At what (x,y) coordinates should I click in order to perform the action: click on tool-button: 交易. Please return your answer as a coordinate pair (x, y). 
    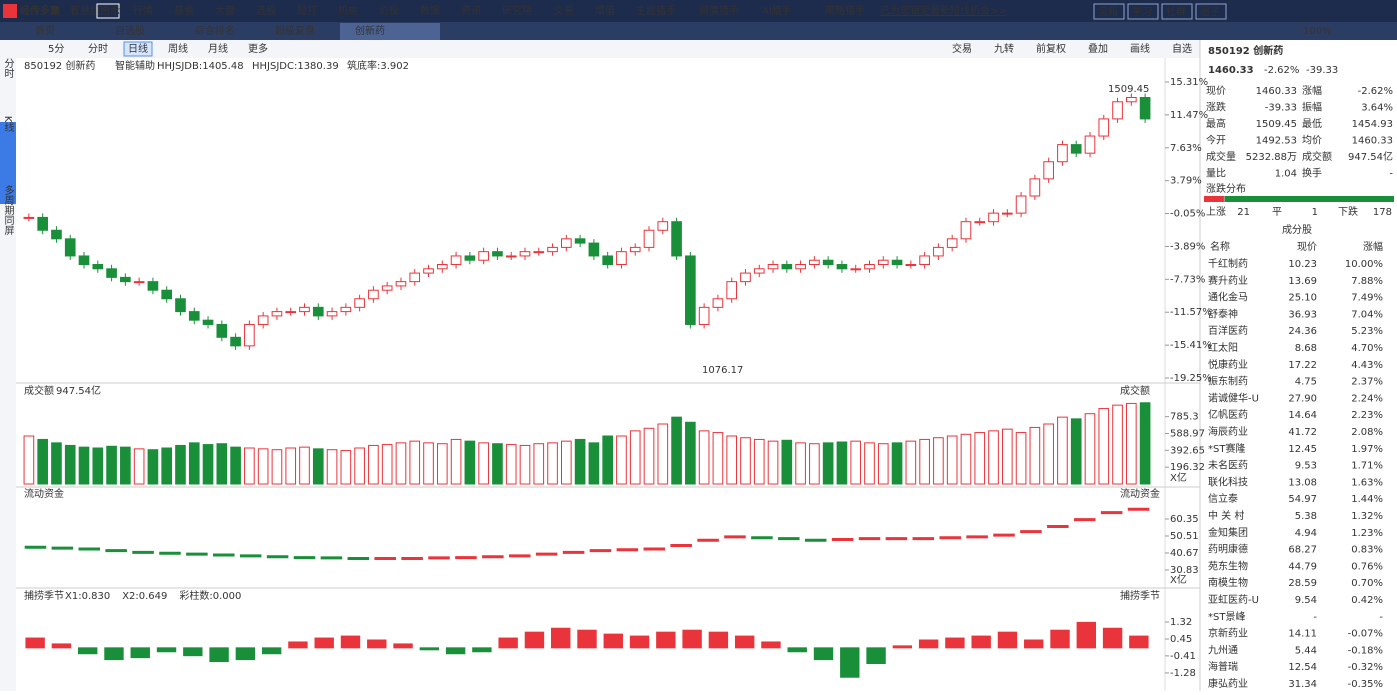
    Looking at the image, I should click on (962, 48).